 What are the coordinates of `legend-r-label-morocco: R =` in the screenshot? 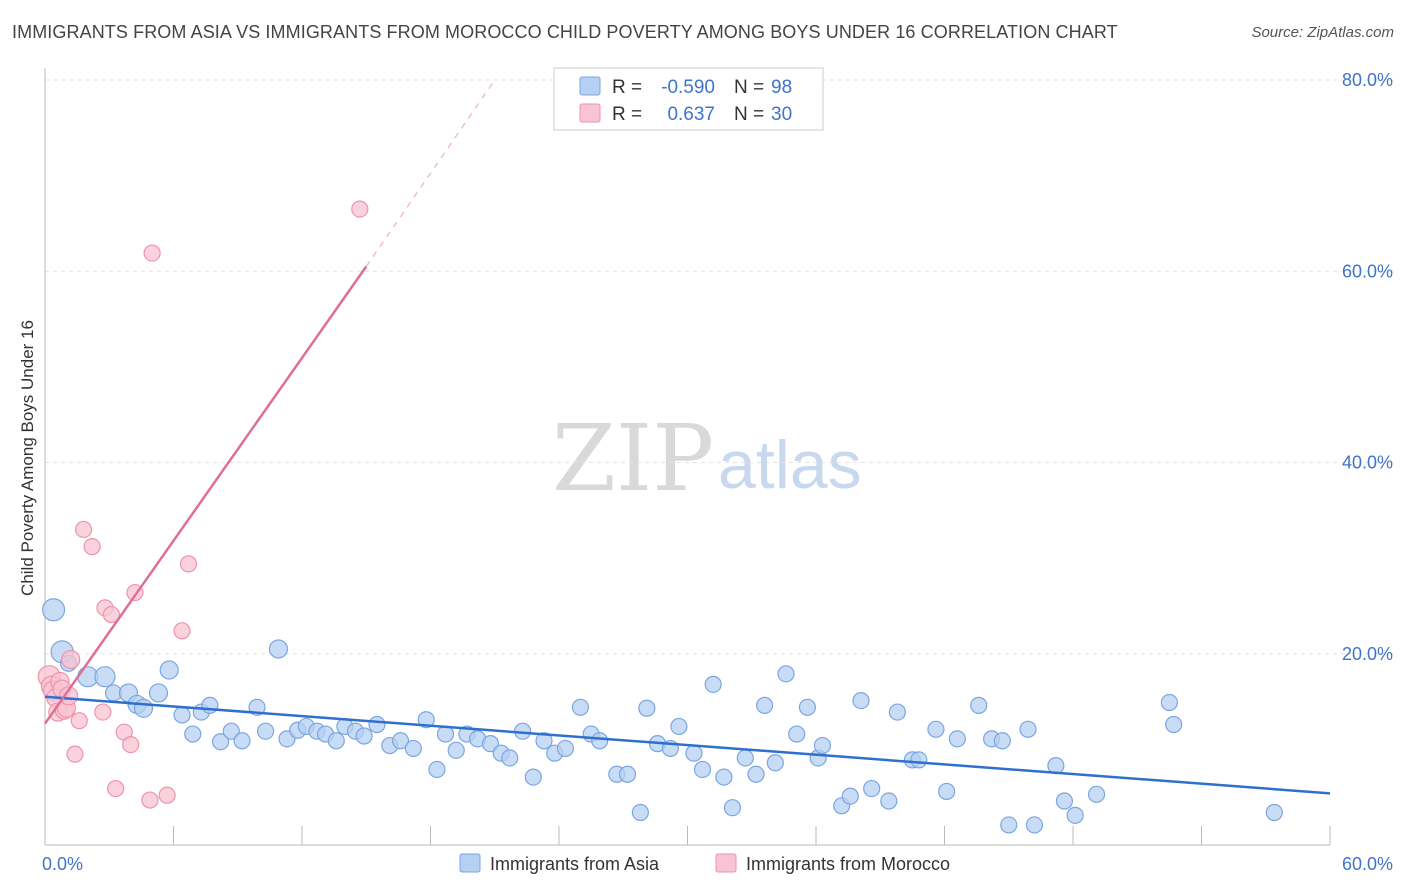 It's located at (627, 114).